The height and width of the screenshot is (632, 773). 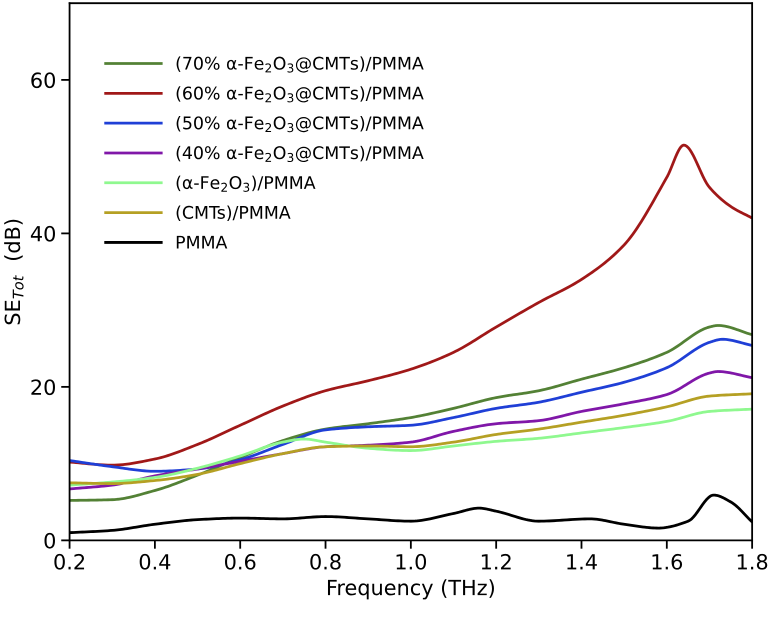 What do you see at coordinates (42, 234) in the screenshot?
I see `y-tick-label: 40` at bounding box center [42, 234].